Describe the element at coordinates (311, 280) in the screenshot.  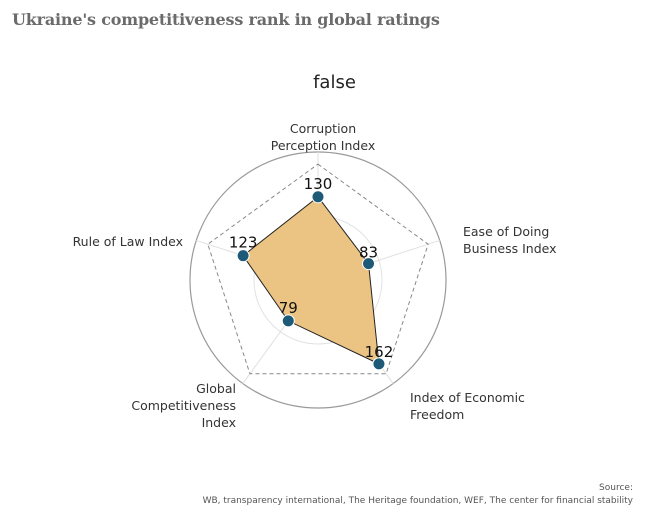
I see `data-polygon` at that location.